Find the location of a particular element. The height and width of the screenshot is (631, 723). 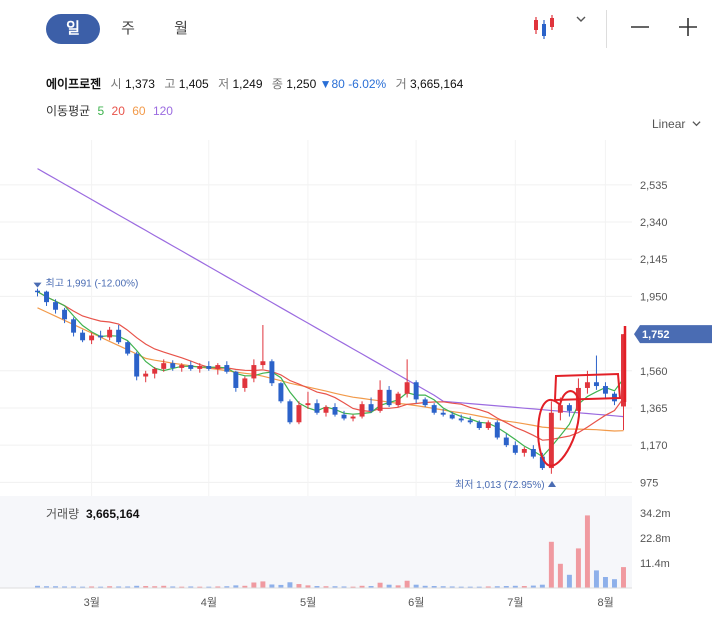

user-annotation is located at coordinates (582, 396).